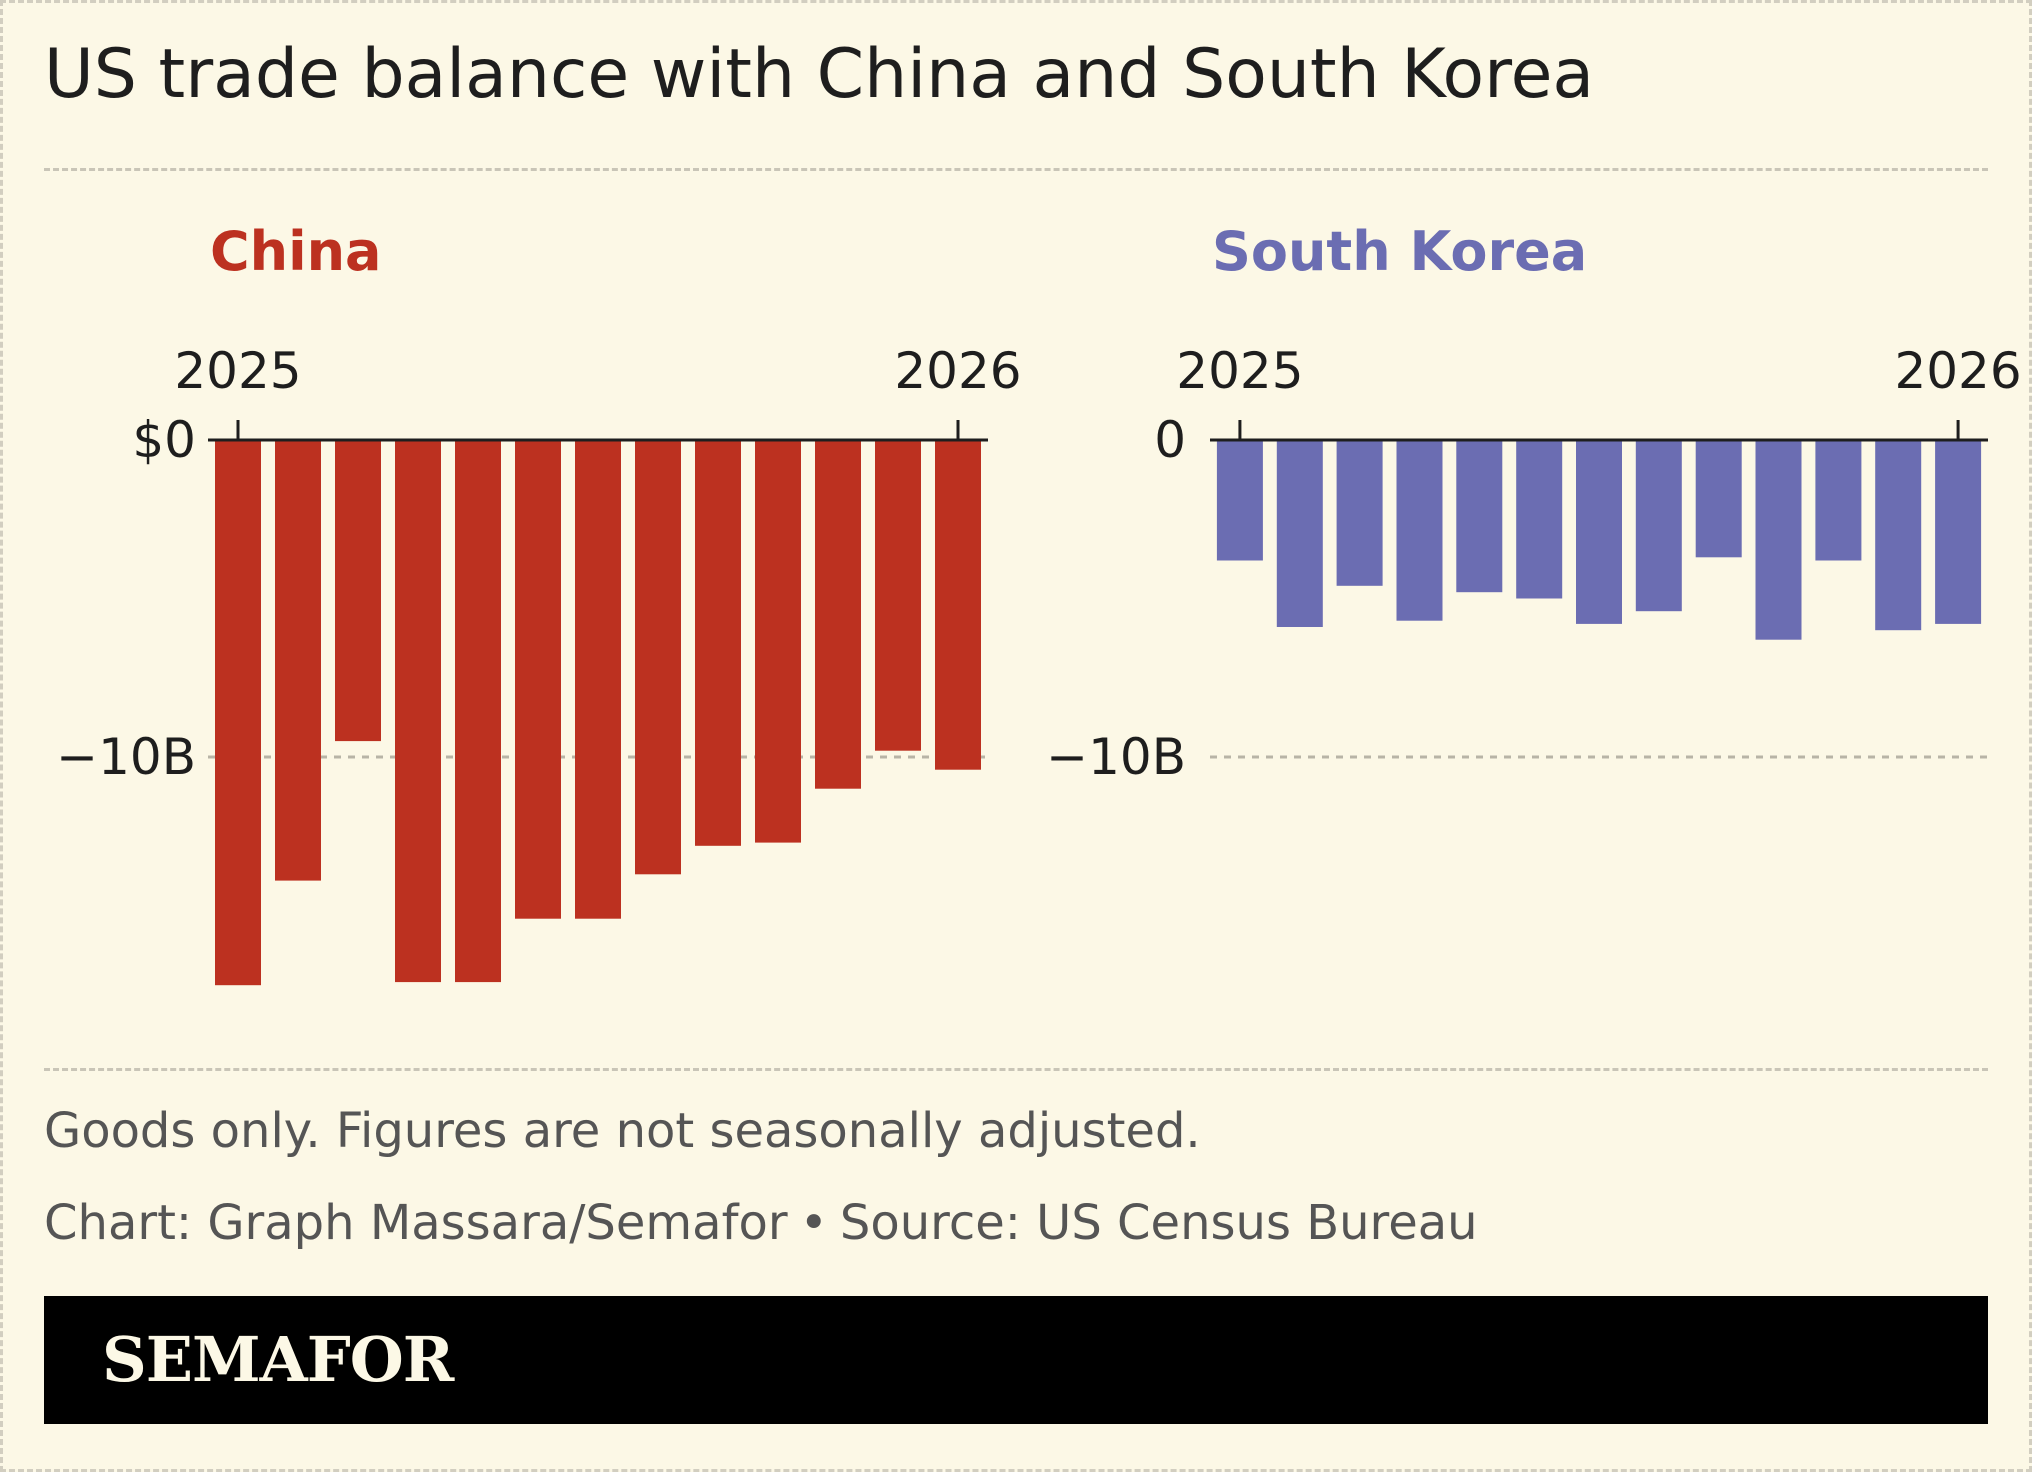 The image size is (2032, 1472). Describe the element at coordinates (164, 440) in the screenshot. I see `china-y-tick-label: $0` at that location.